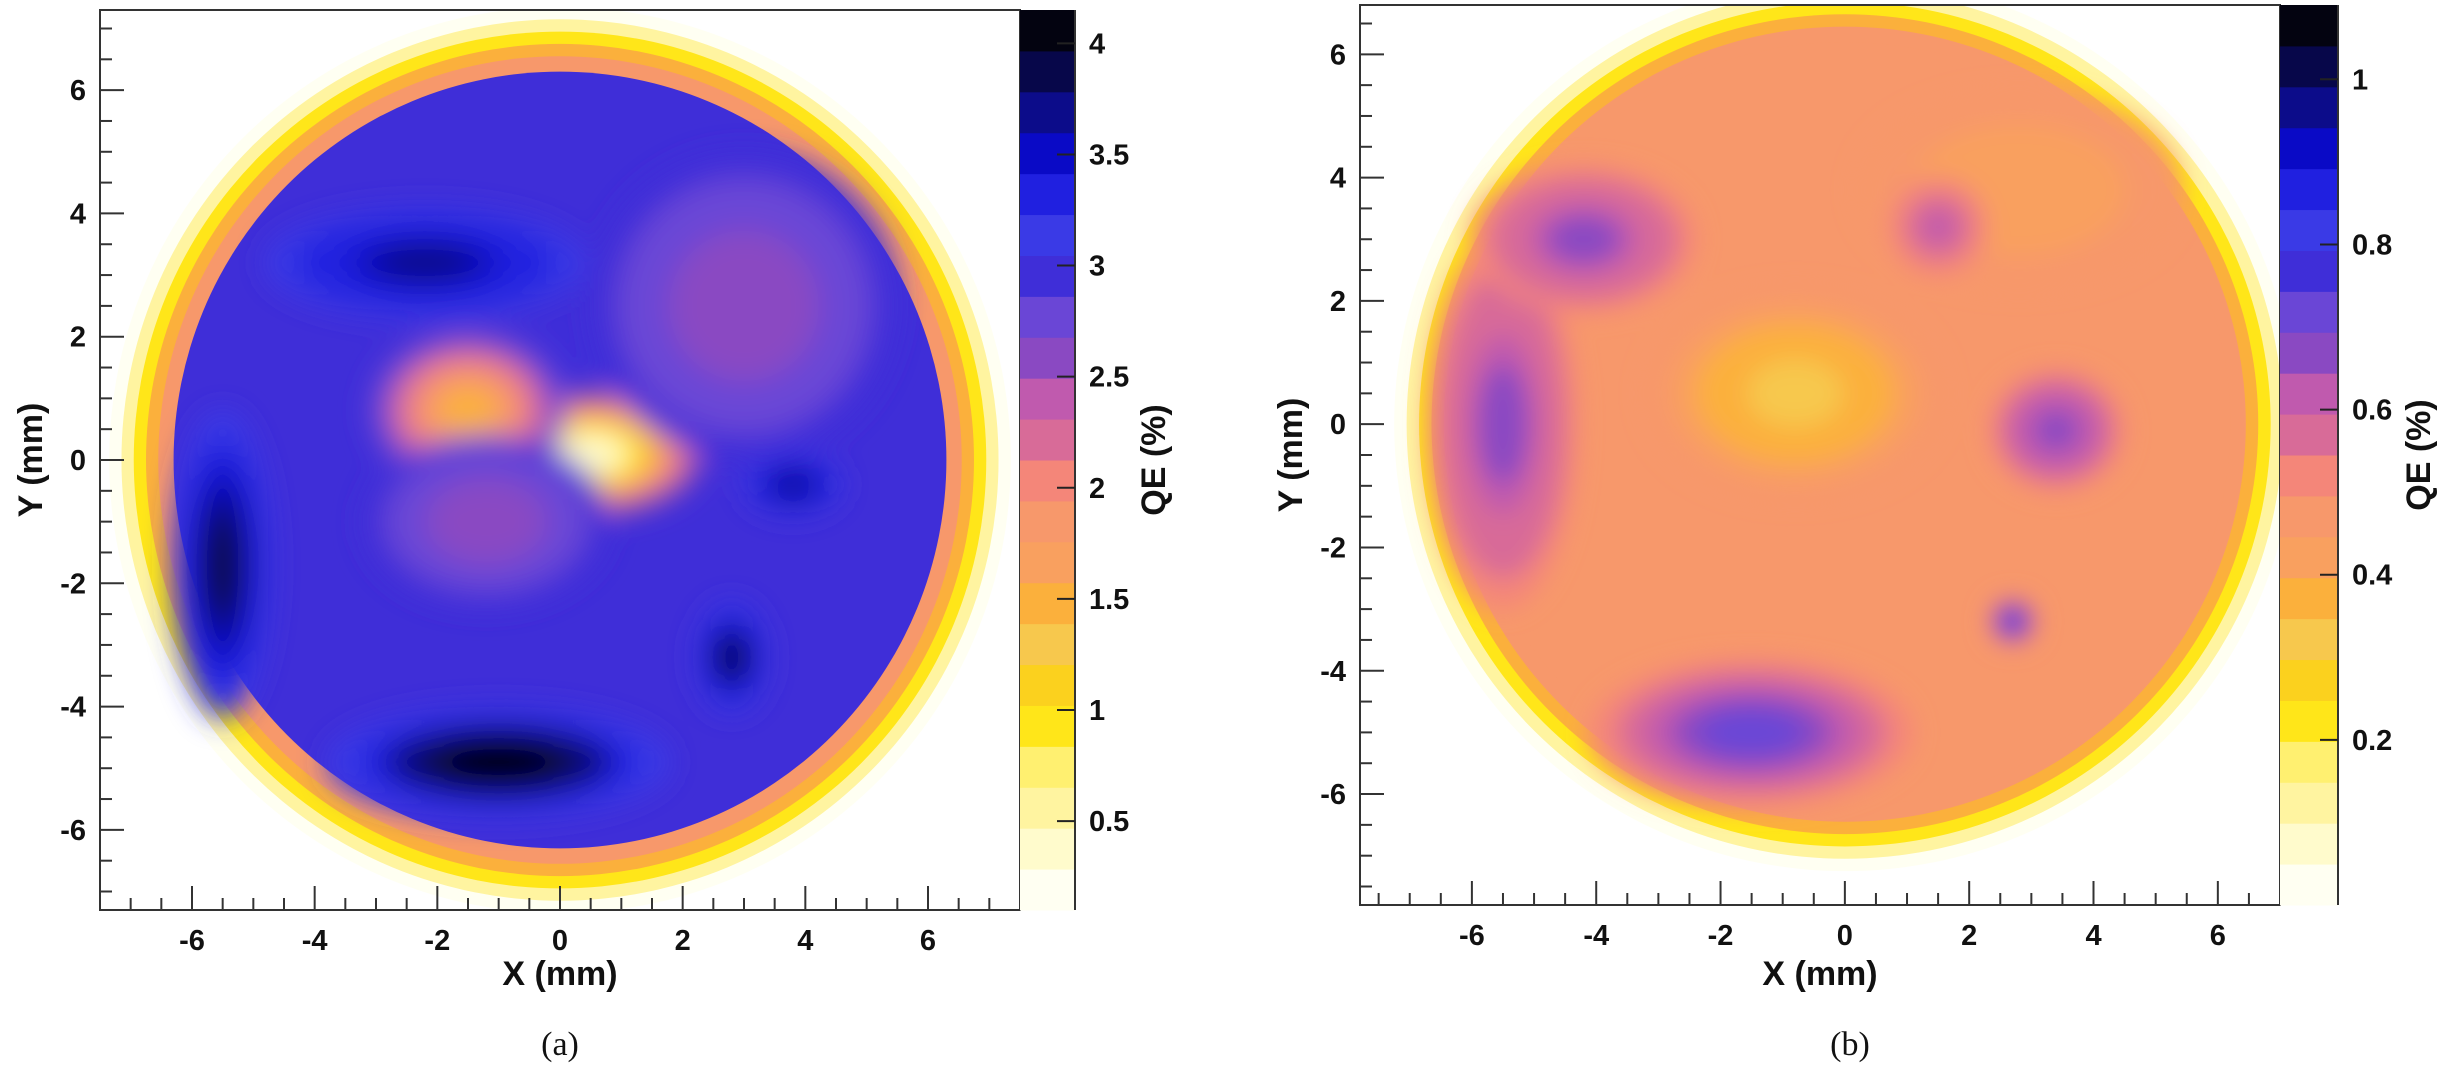 Image resolution: width=2450 pixels, height=1070 pixels. Describe the element at coordinates (315, 941) in the screenshot. I see `x-tick-label: -4` at that location.